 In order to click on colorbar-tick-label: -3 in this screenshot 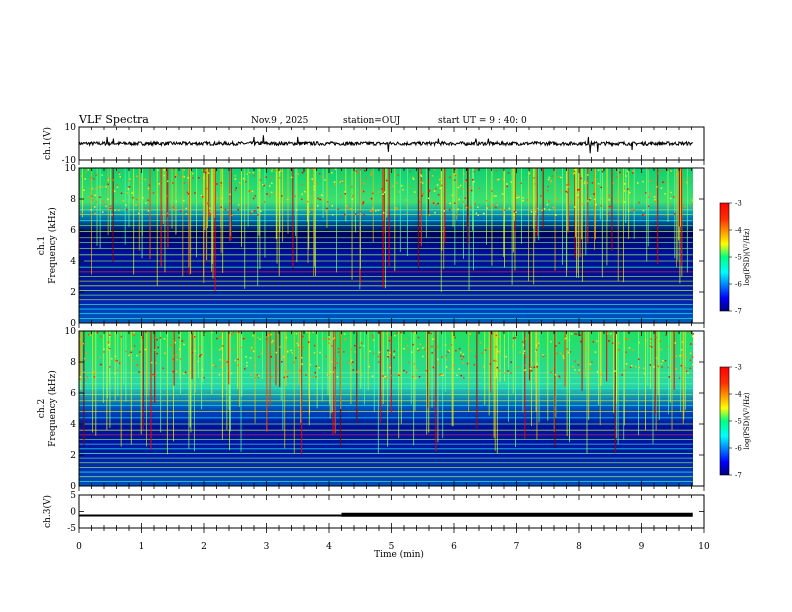, I will do `click(738, 368)`.